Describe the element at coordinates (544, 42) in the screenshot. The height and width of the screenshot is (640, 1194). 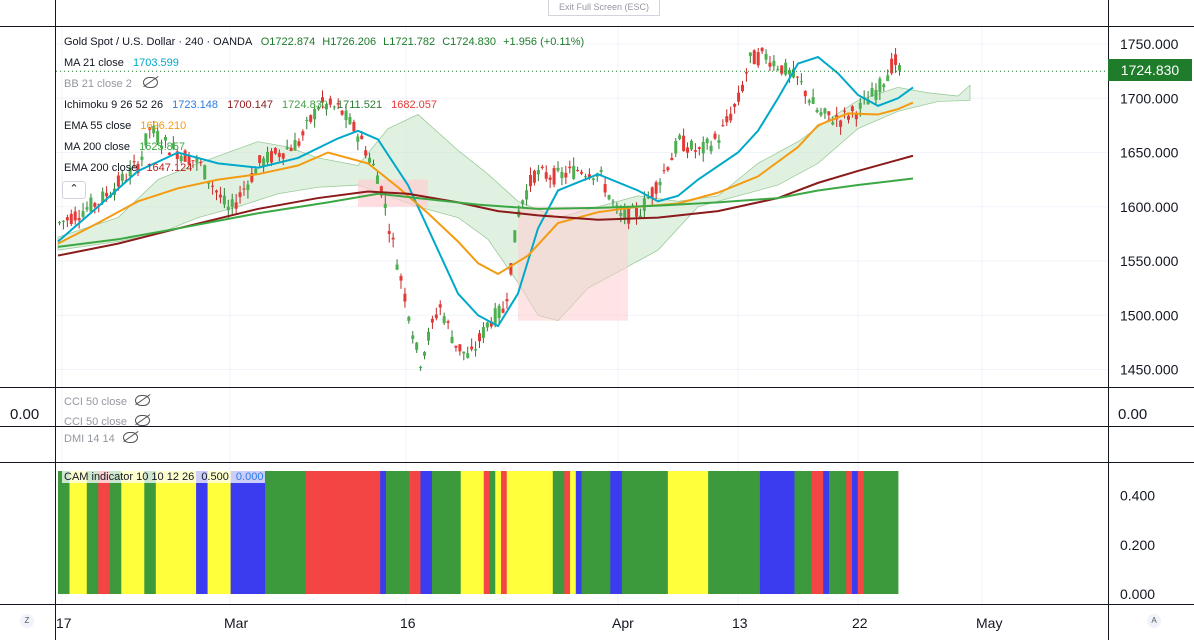
I see `change-value: +1.956 (+0.11%)` at that location.